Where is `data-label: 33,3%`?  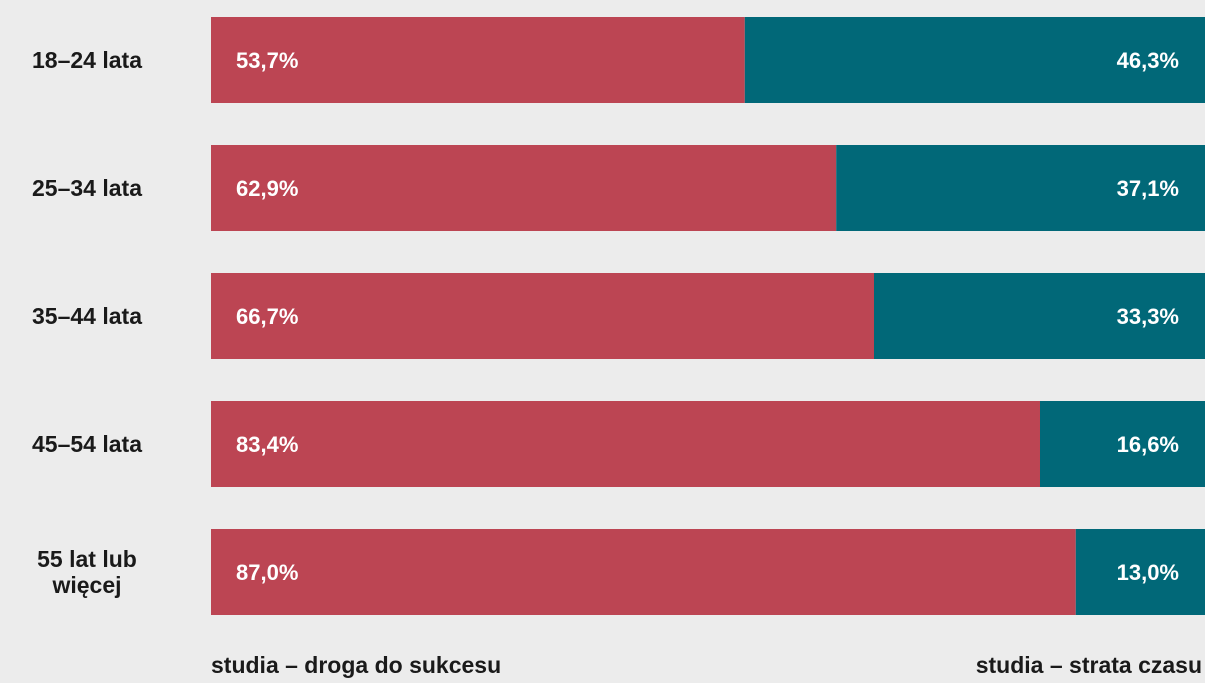
data-label: 33,3% is located at coordinates (1148, 316).